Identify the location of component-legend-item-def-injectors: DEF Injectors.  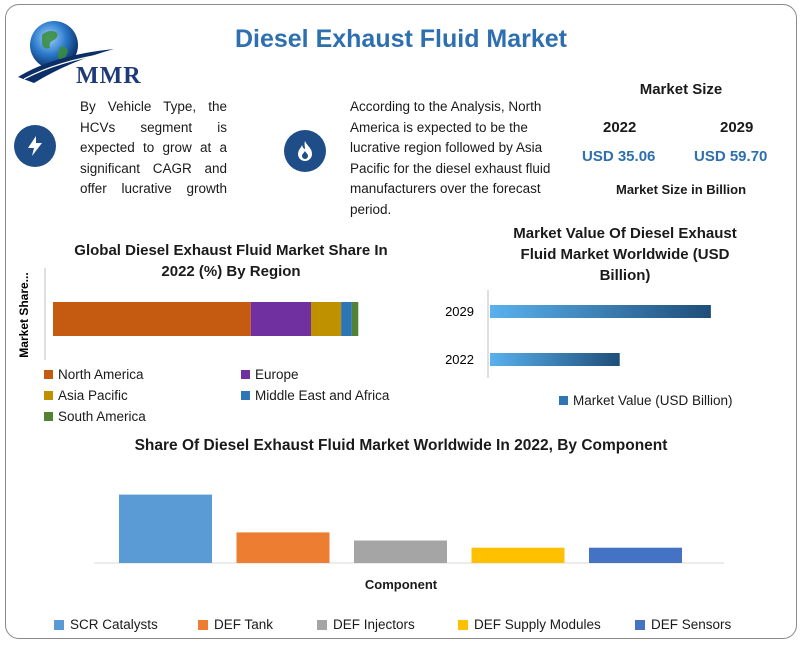
(366, 624).